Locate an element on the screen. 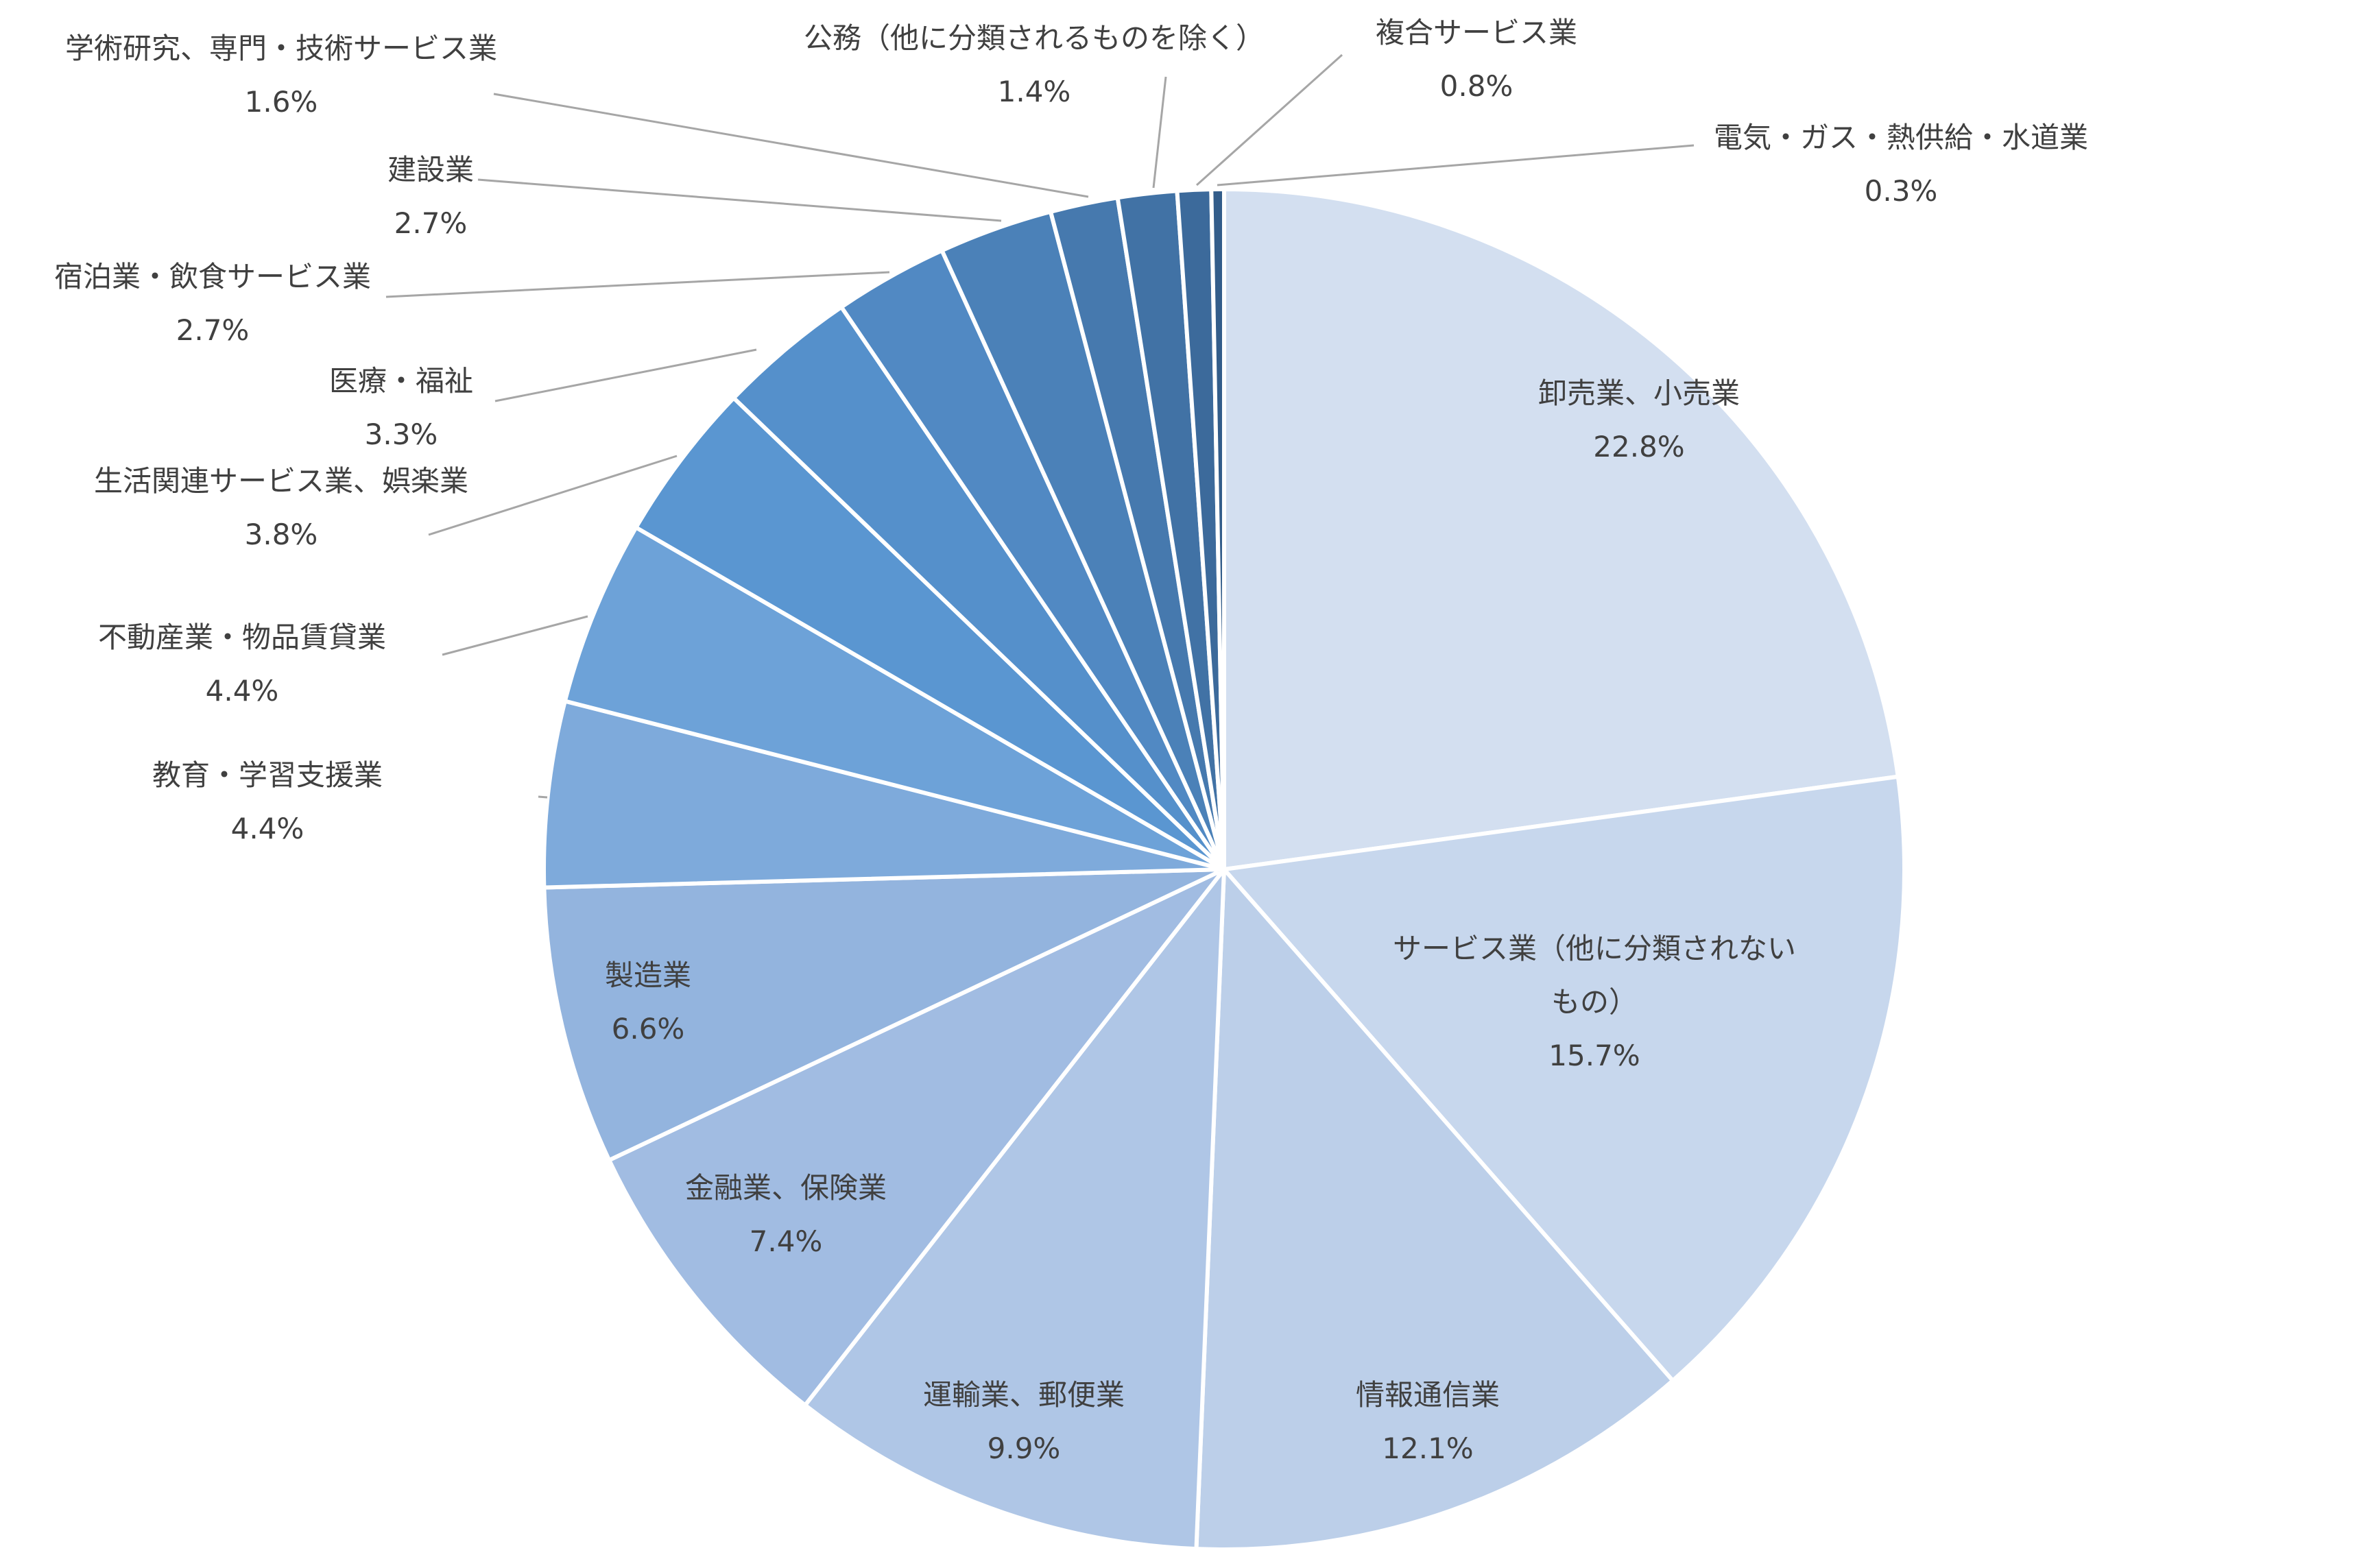 The height and width of the screenshot is (1568, 2357). slice-15-category-label: 複合サービス業 is located at coordinates (1476, 33).